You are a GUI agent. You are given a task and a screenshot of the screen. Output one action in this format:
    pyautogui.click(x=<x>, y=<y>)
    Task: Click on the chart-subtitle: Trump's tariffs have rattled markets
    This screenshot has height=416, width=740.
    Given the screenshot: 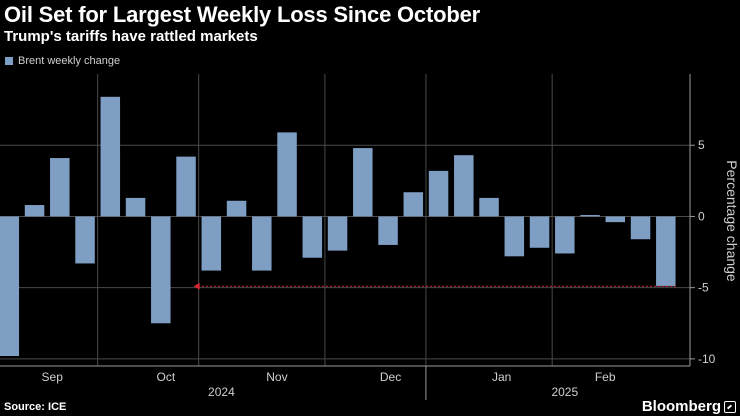 What is the action you would take?
    pyautogui.click(x=131, y=36)
    